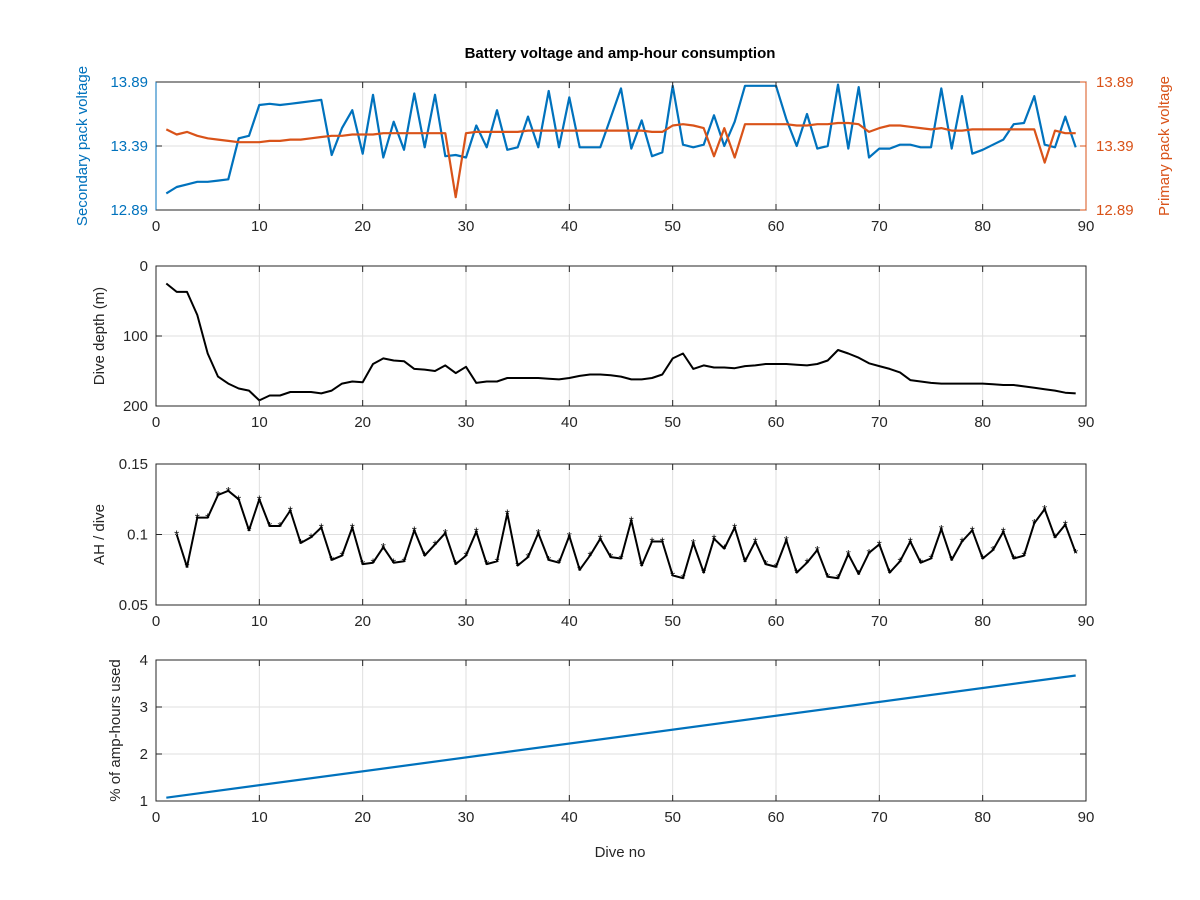  What do you see at coordinates (144, 266) in the screenshot?
I see `y-tick-label: 0` at bounding box center [144, 266].